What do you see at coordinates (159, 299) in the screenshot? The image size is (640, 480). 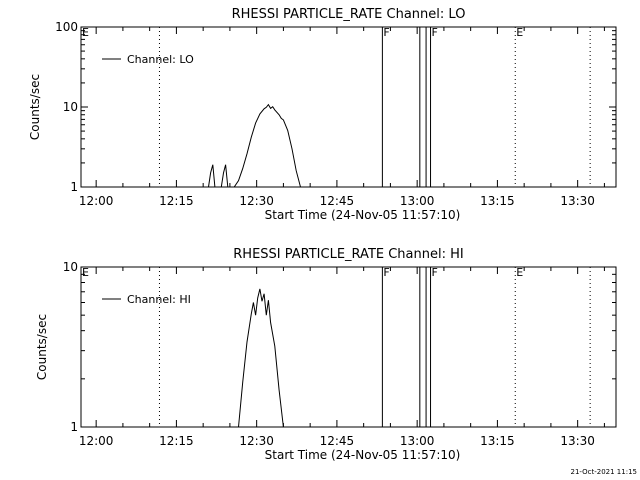 I see `legend-label: Channel: HI` at bounding box center [159, 299].